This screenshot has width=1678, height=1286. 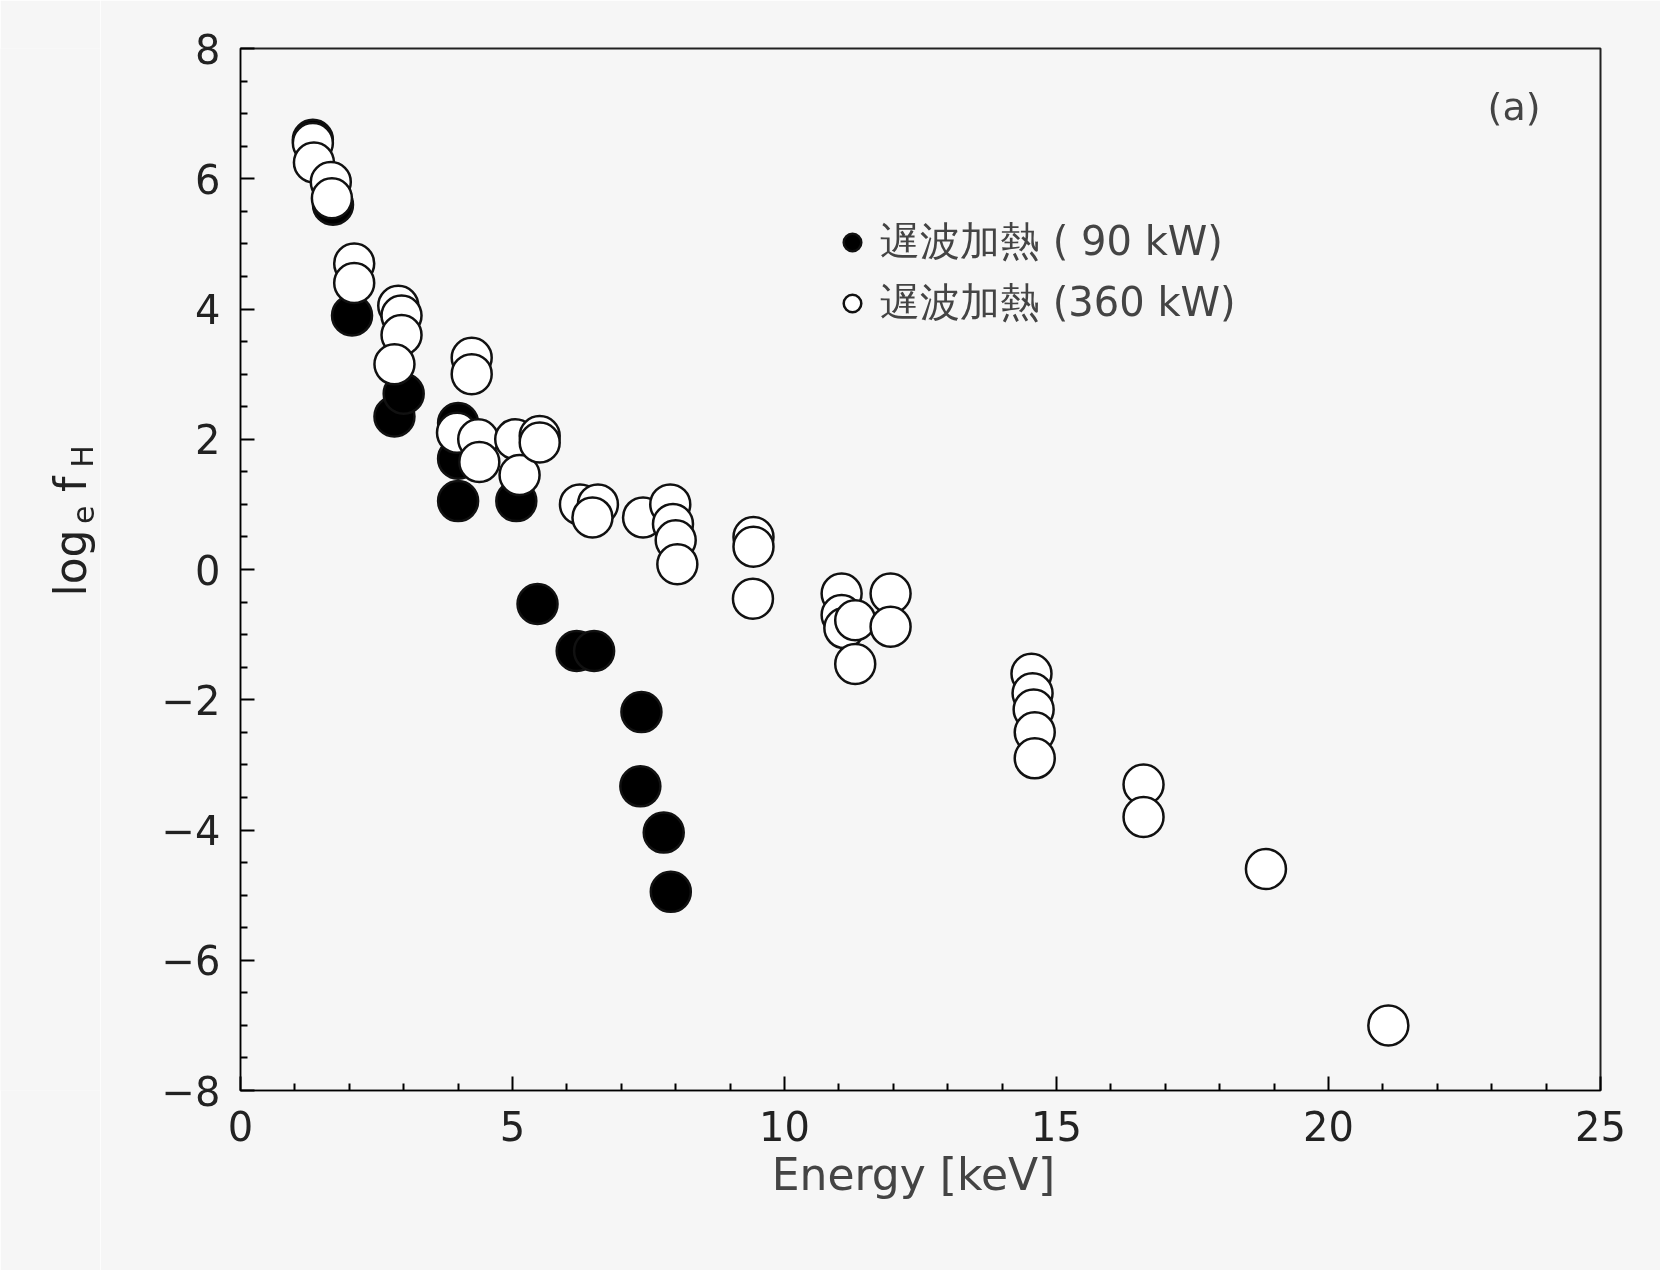 I want to click on y-tick-label: −2, so click(x=191, y=700).